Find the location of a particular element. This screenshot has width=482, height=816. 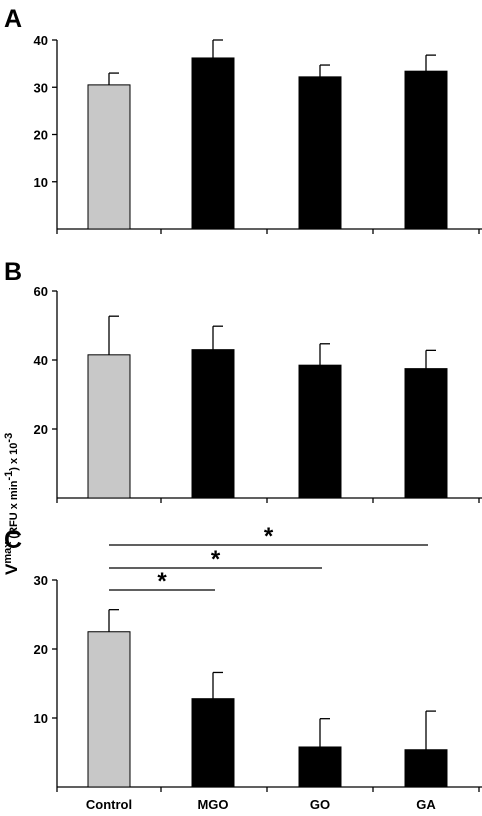

category-label-go: GO is located at coordinates (320, 804).